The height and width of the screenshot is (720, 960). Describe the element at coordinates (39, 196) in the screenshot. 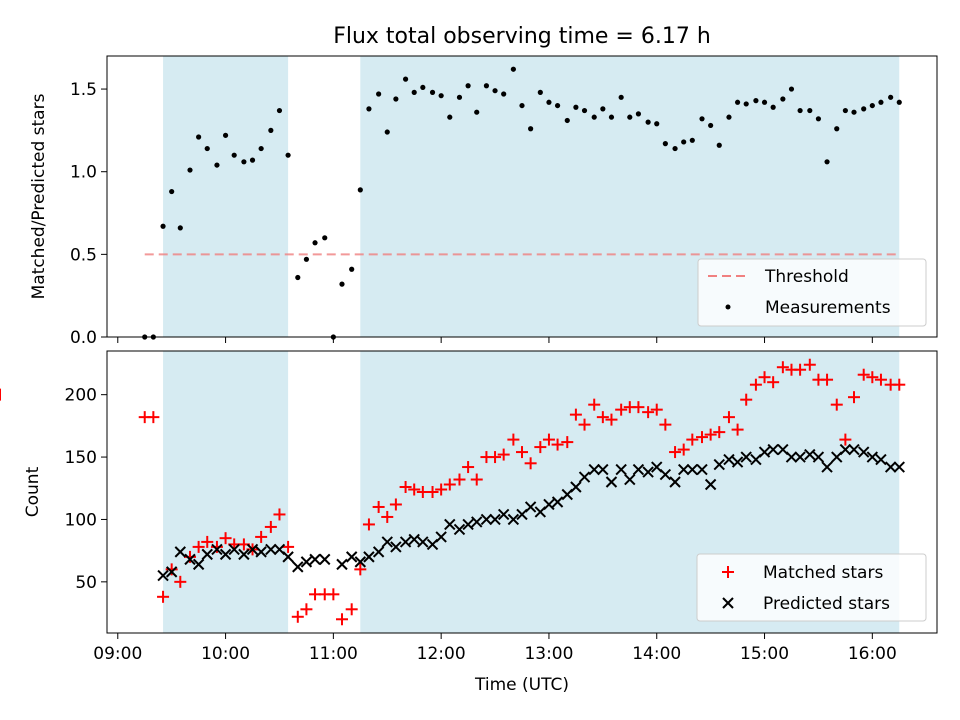

I see `top-y-axis-label: Matched/Predicted stars` at that location.